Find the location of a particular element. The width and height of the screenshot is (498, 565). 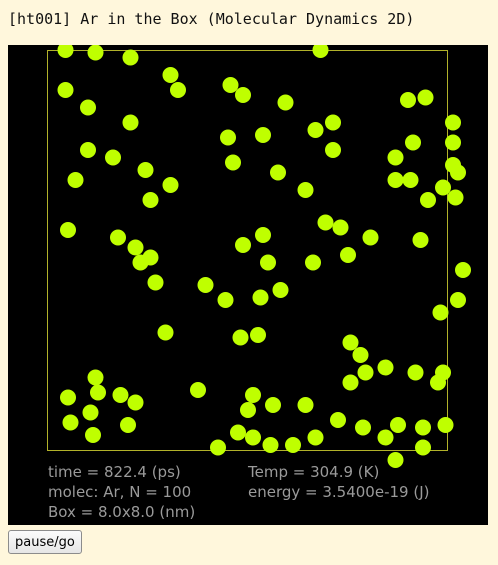

temperature-readout: Temp = 304.9 (K) is located at coordinates (314, 472).